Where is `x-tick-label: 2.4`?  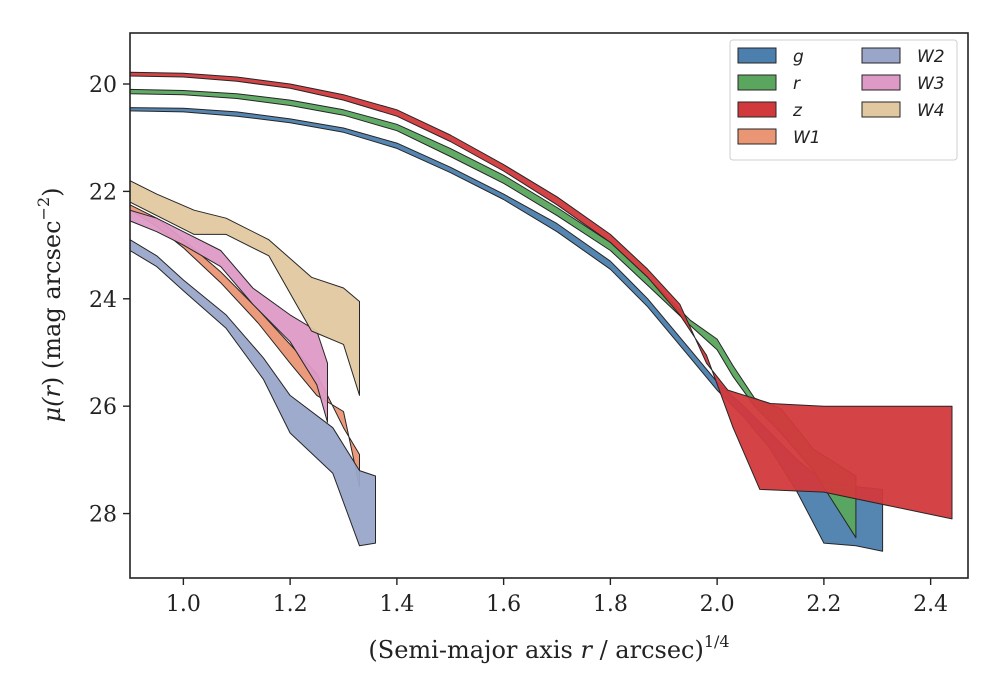
x-tick-label: 2.4 is located at coordinates (930, 604).